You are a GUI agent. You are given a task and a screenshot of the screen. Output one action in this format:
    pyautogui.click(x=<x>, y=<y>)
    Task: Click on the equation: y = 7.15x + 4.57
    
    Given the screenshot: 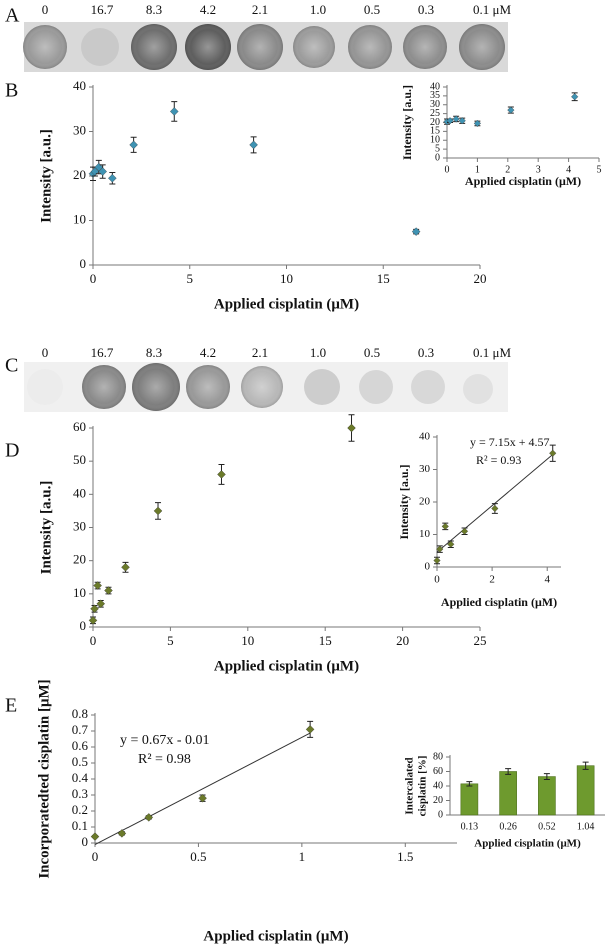 What is the action you would take?
    pyautogui.click(x=510, y=442)
    